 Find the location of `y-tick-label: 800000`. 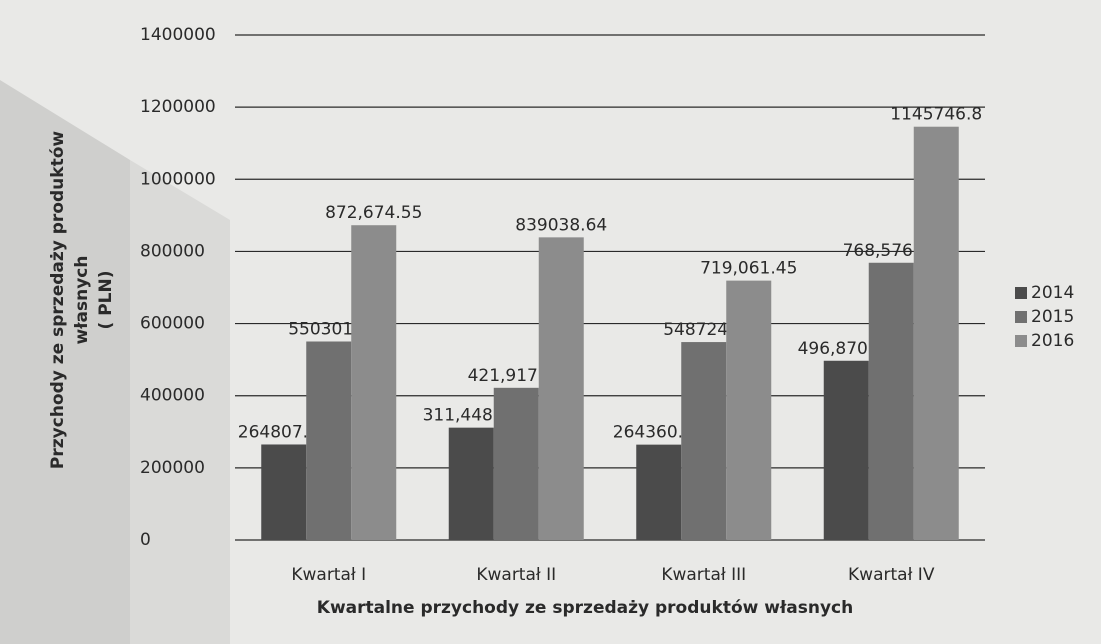

y-tick-label: 800000 is located at coordinates (172, 251).